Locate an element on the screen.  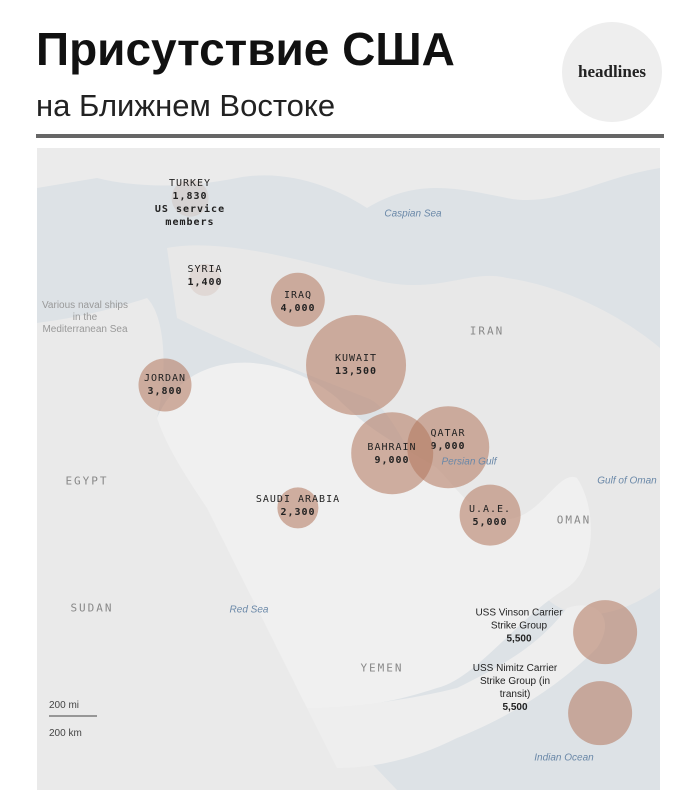
region-label: EGYPT is located at coordinates (87, 481).